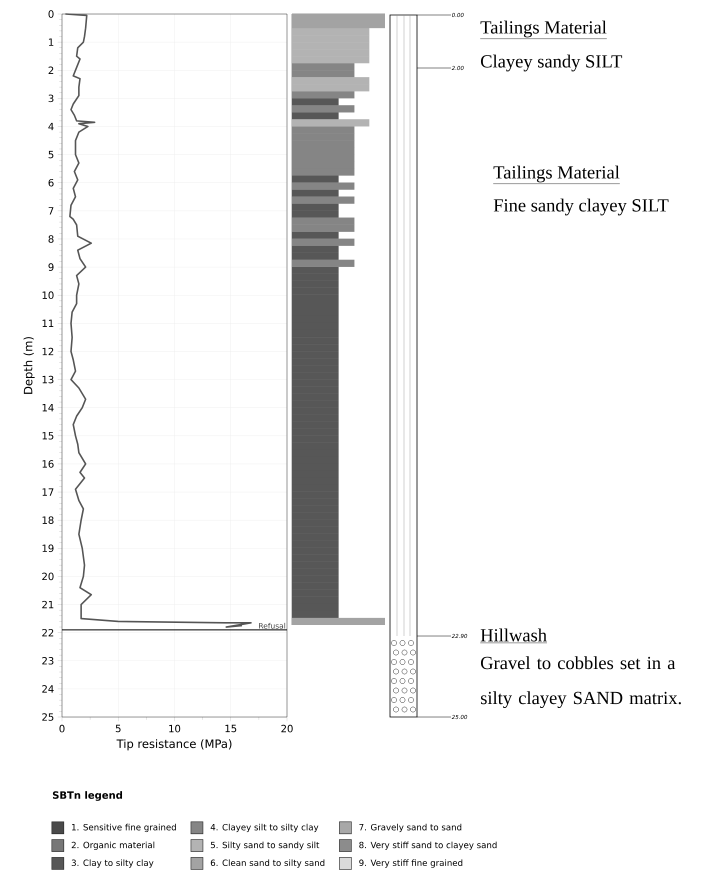  What do you see at coordinates (29, 365) in the screenshot?
I see `y-axis-title: Depth (m)` at bounding box center [29, 365].